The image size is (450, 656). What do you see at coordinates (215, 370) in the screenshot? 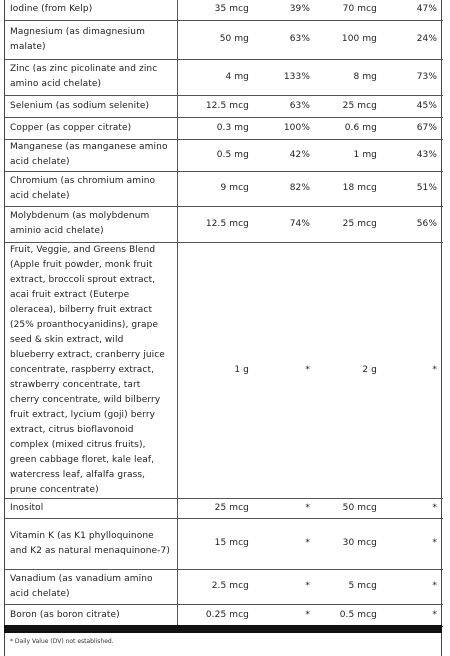
I see `amount-per-serving: 1 g` at bounding box center [215, 370].